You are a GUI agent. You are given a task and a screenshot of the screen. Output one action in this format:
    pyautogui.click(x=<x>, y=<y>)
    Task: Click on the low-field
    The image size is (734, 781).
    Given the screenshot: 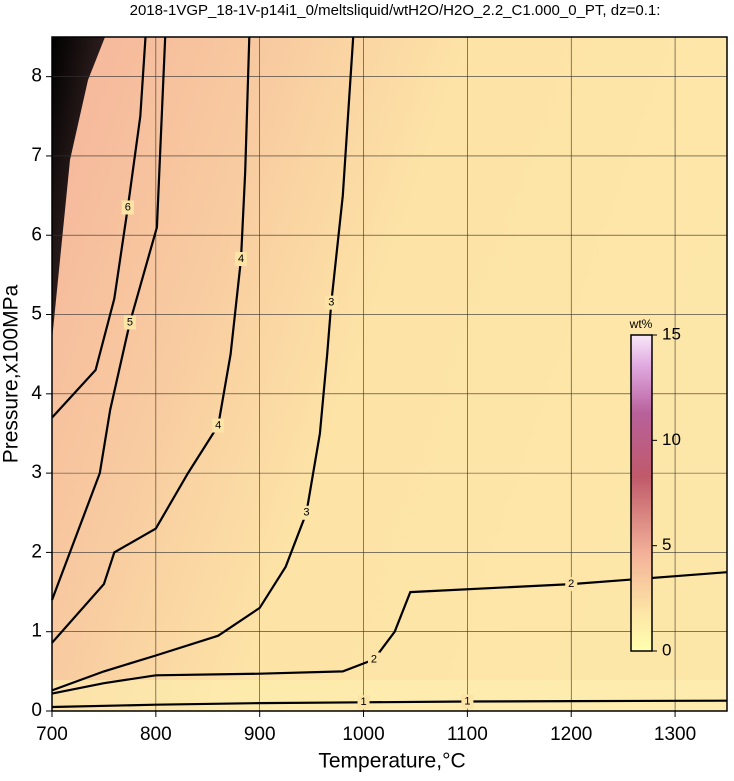 What is the action you would take?
    pyautogui.click(x=389, y=695)
    